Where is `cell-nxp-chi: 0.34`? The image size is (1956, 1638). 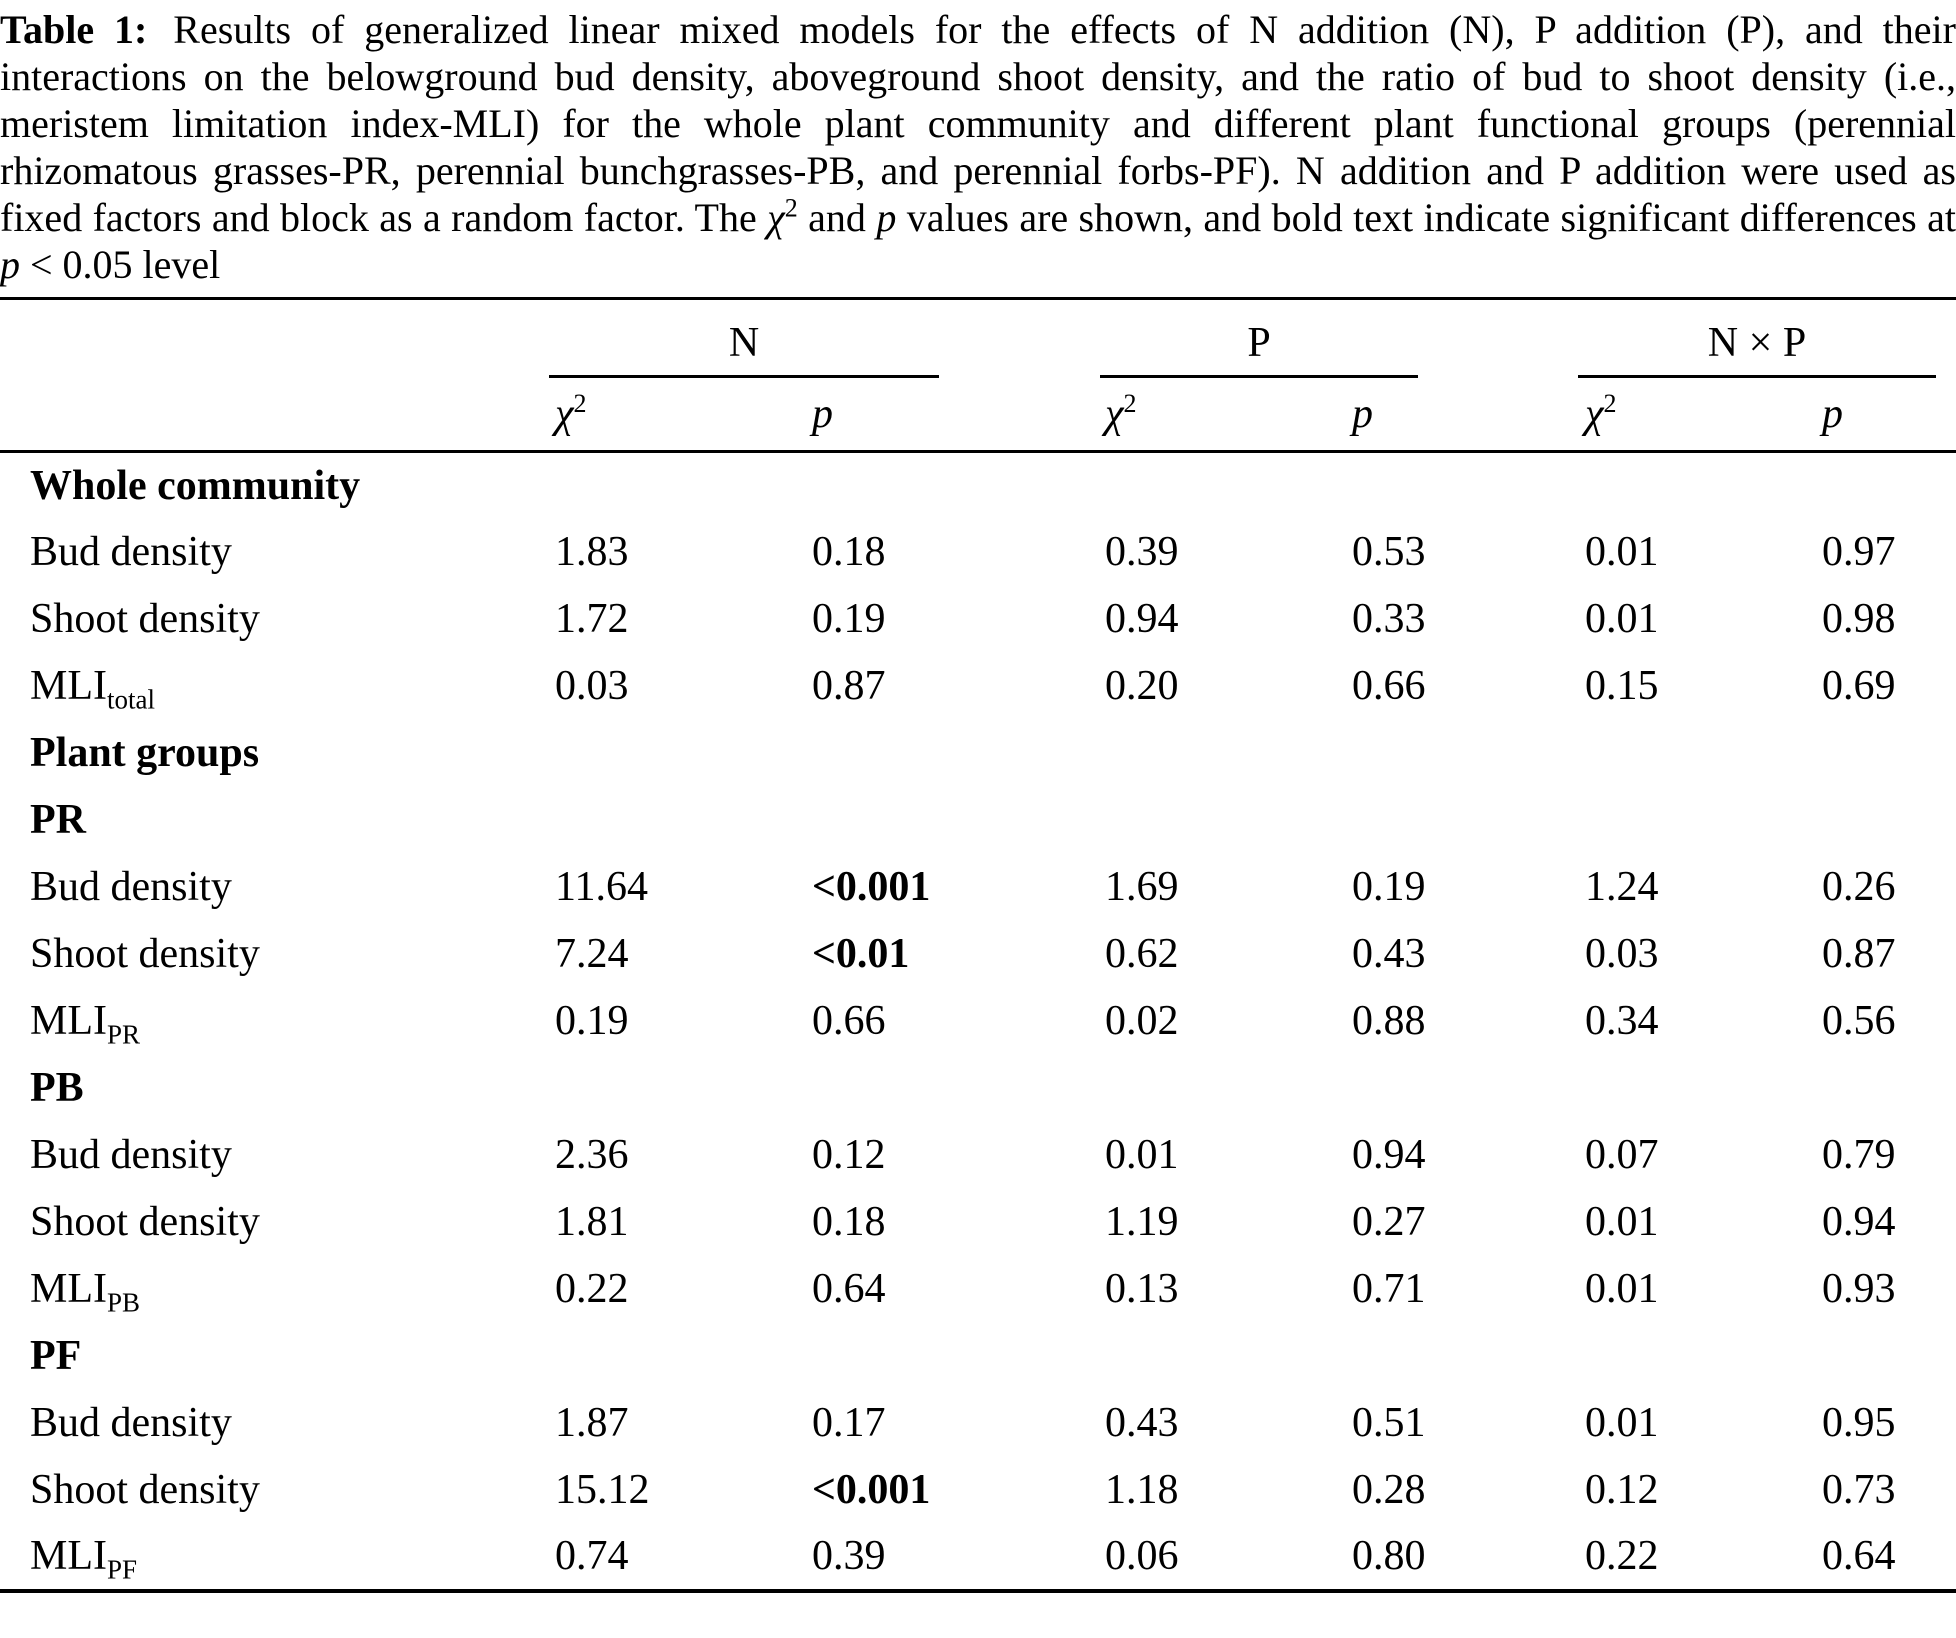
cell-nxp-chi: 0.34 is located at coordinates (1622, 1021).